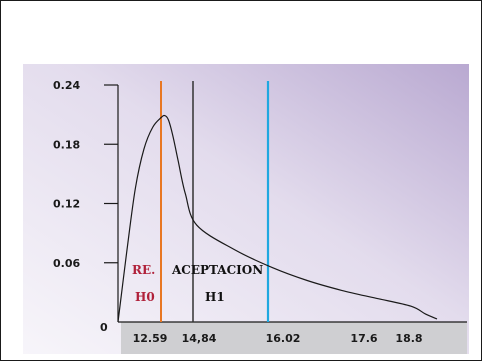 This screenshot has height=363, width=484. Describe the element at coordinates (150, 338) in the screenshot. I see `x-tick-label: 12.59` at that location.